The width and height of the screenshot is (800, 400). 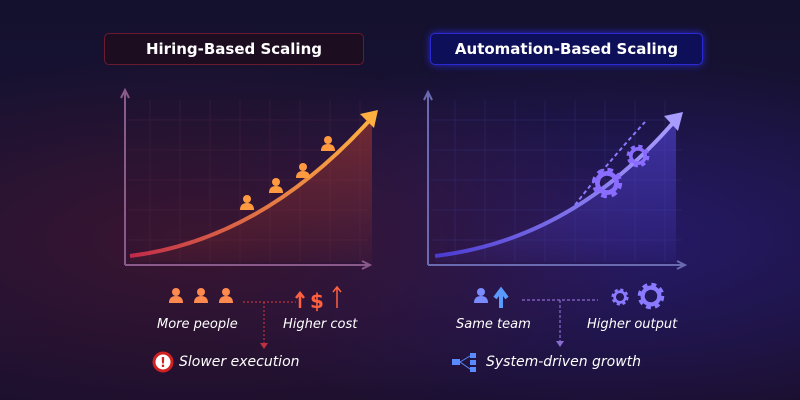 What do you see at coordinates (555, 179) in the screenshot?
I see `right-chart` at bounding box center [555, 179].